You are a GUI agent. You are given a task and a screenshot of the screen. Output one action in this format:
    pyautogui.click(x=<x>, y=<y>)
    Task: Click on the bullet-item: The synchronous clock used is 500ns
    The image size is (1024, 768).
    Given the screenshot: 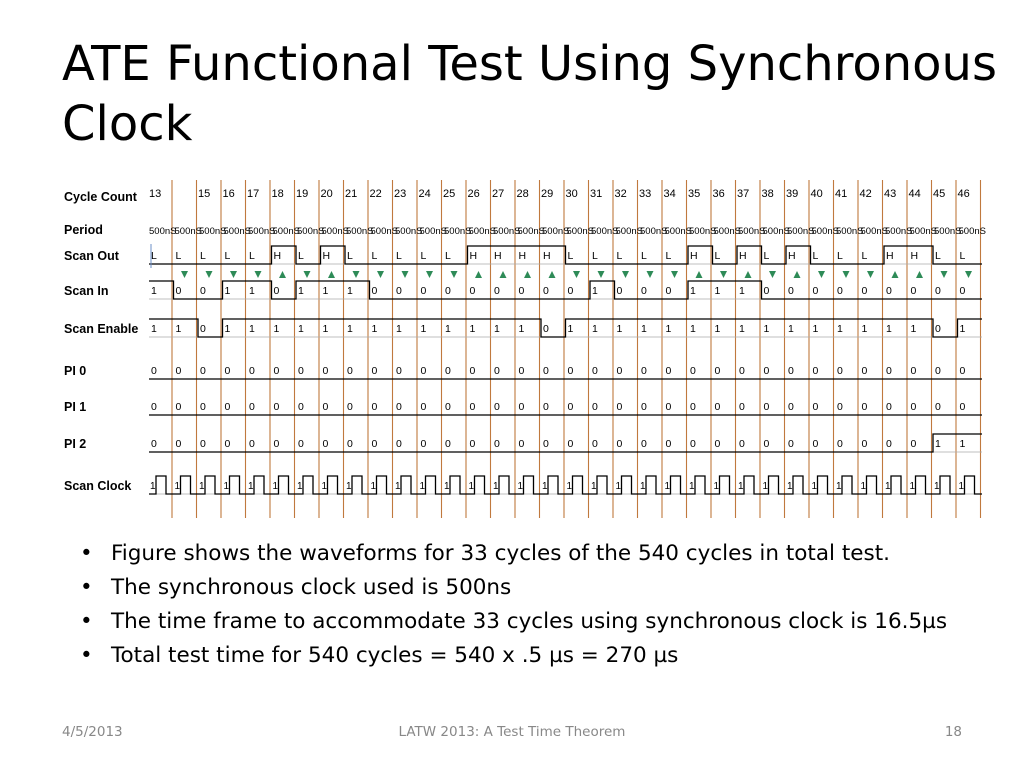 What is the action you would take?
    pyautogui.click(x=520, y=588)
    